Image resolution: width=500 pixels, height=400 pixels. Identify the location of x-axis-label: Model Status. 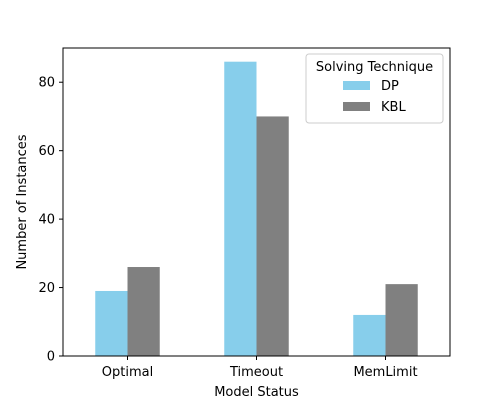
(256, 392).